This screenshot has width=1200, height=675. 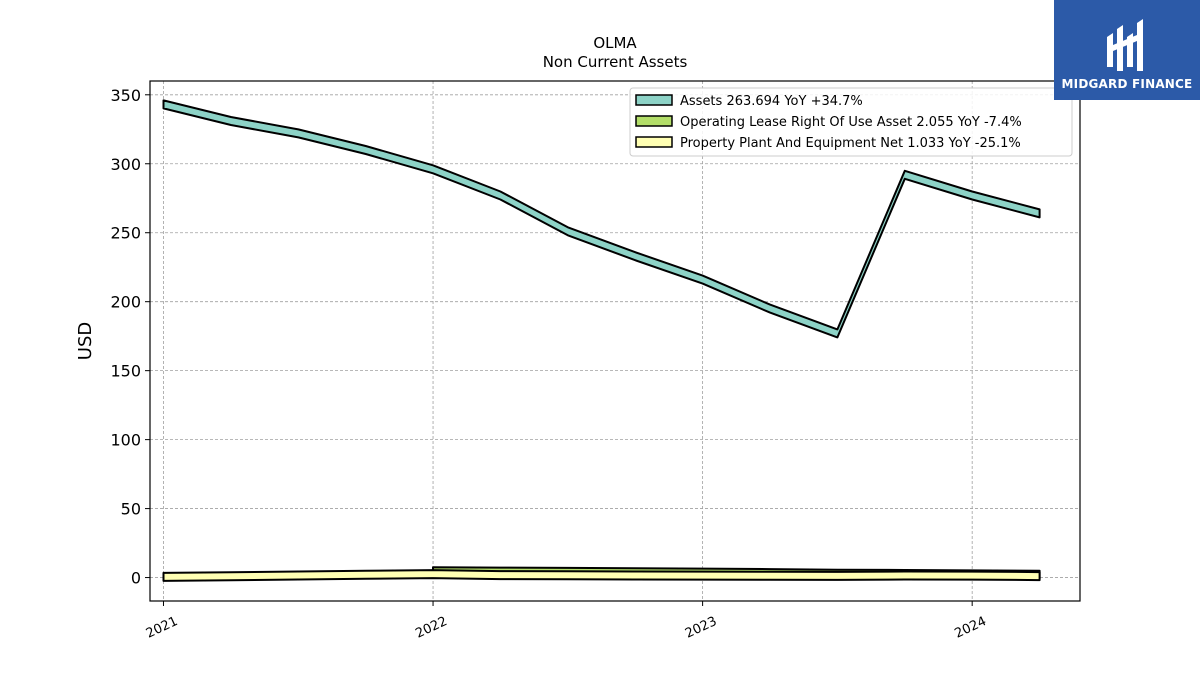 I want to click on logo-mark-icon, so click(x=1125, y=45).